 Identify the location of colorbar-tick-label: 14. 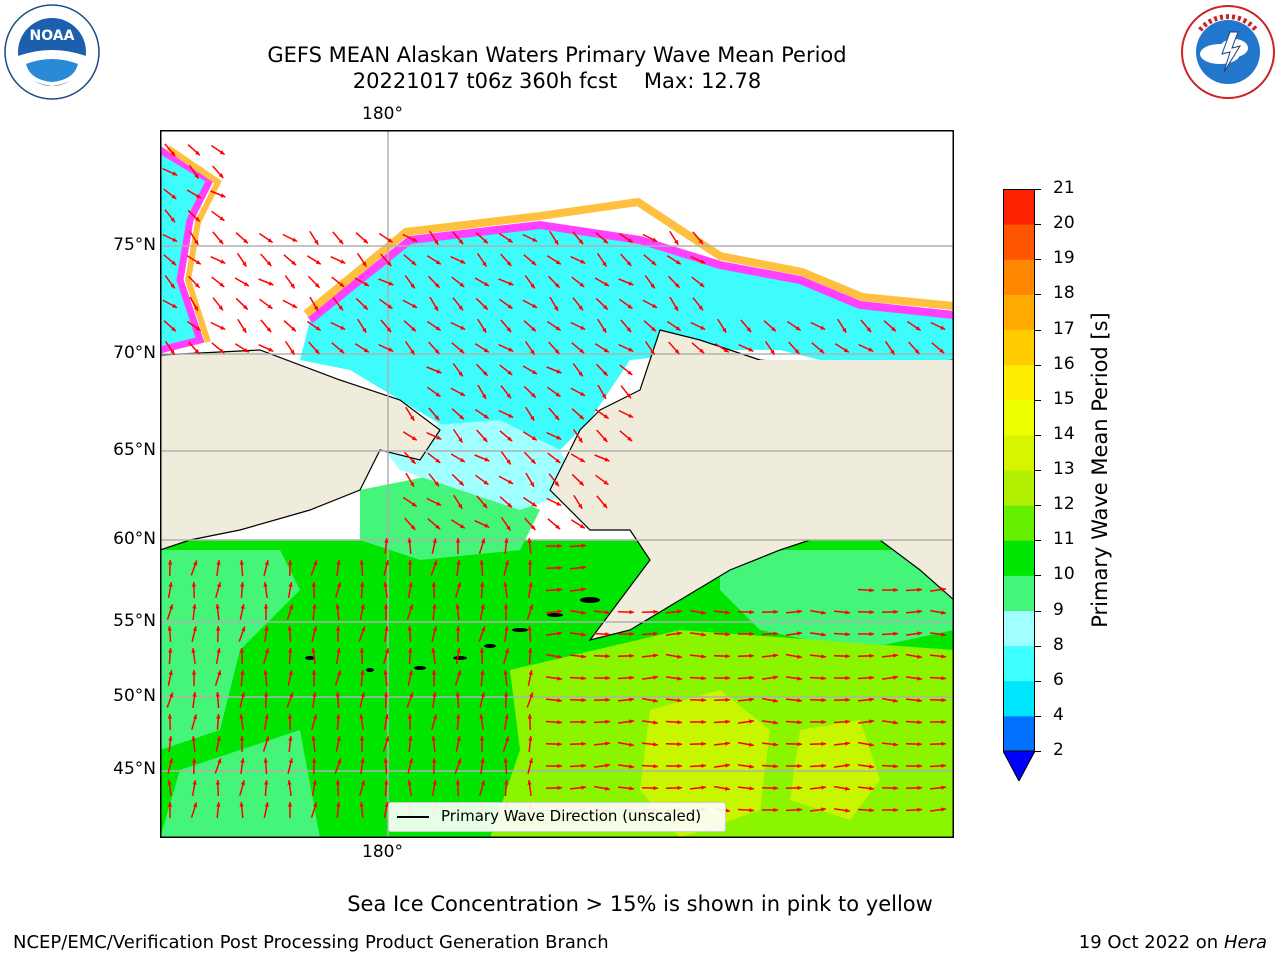
(1064, 433).